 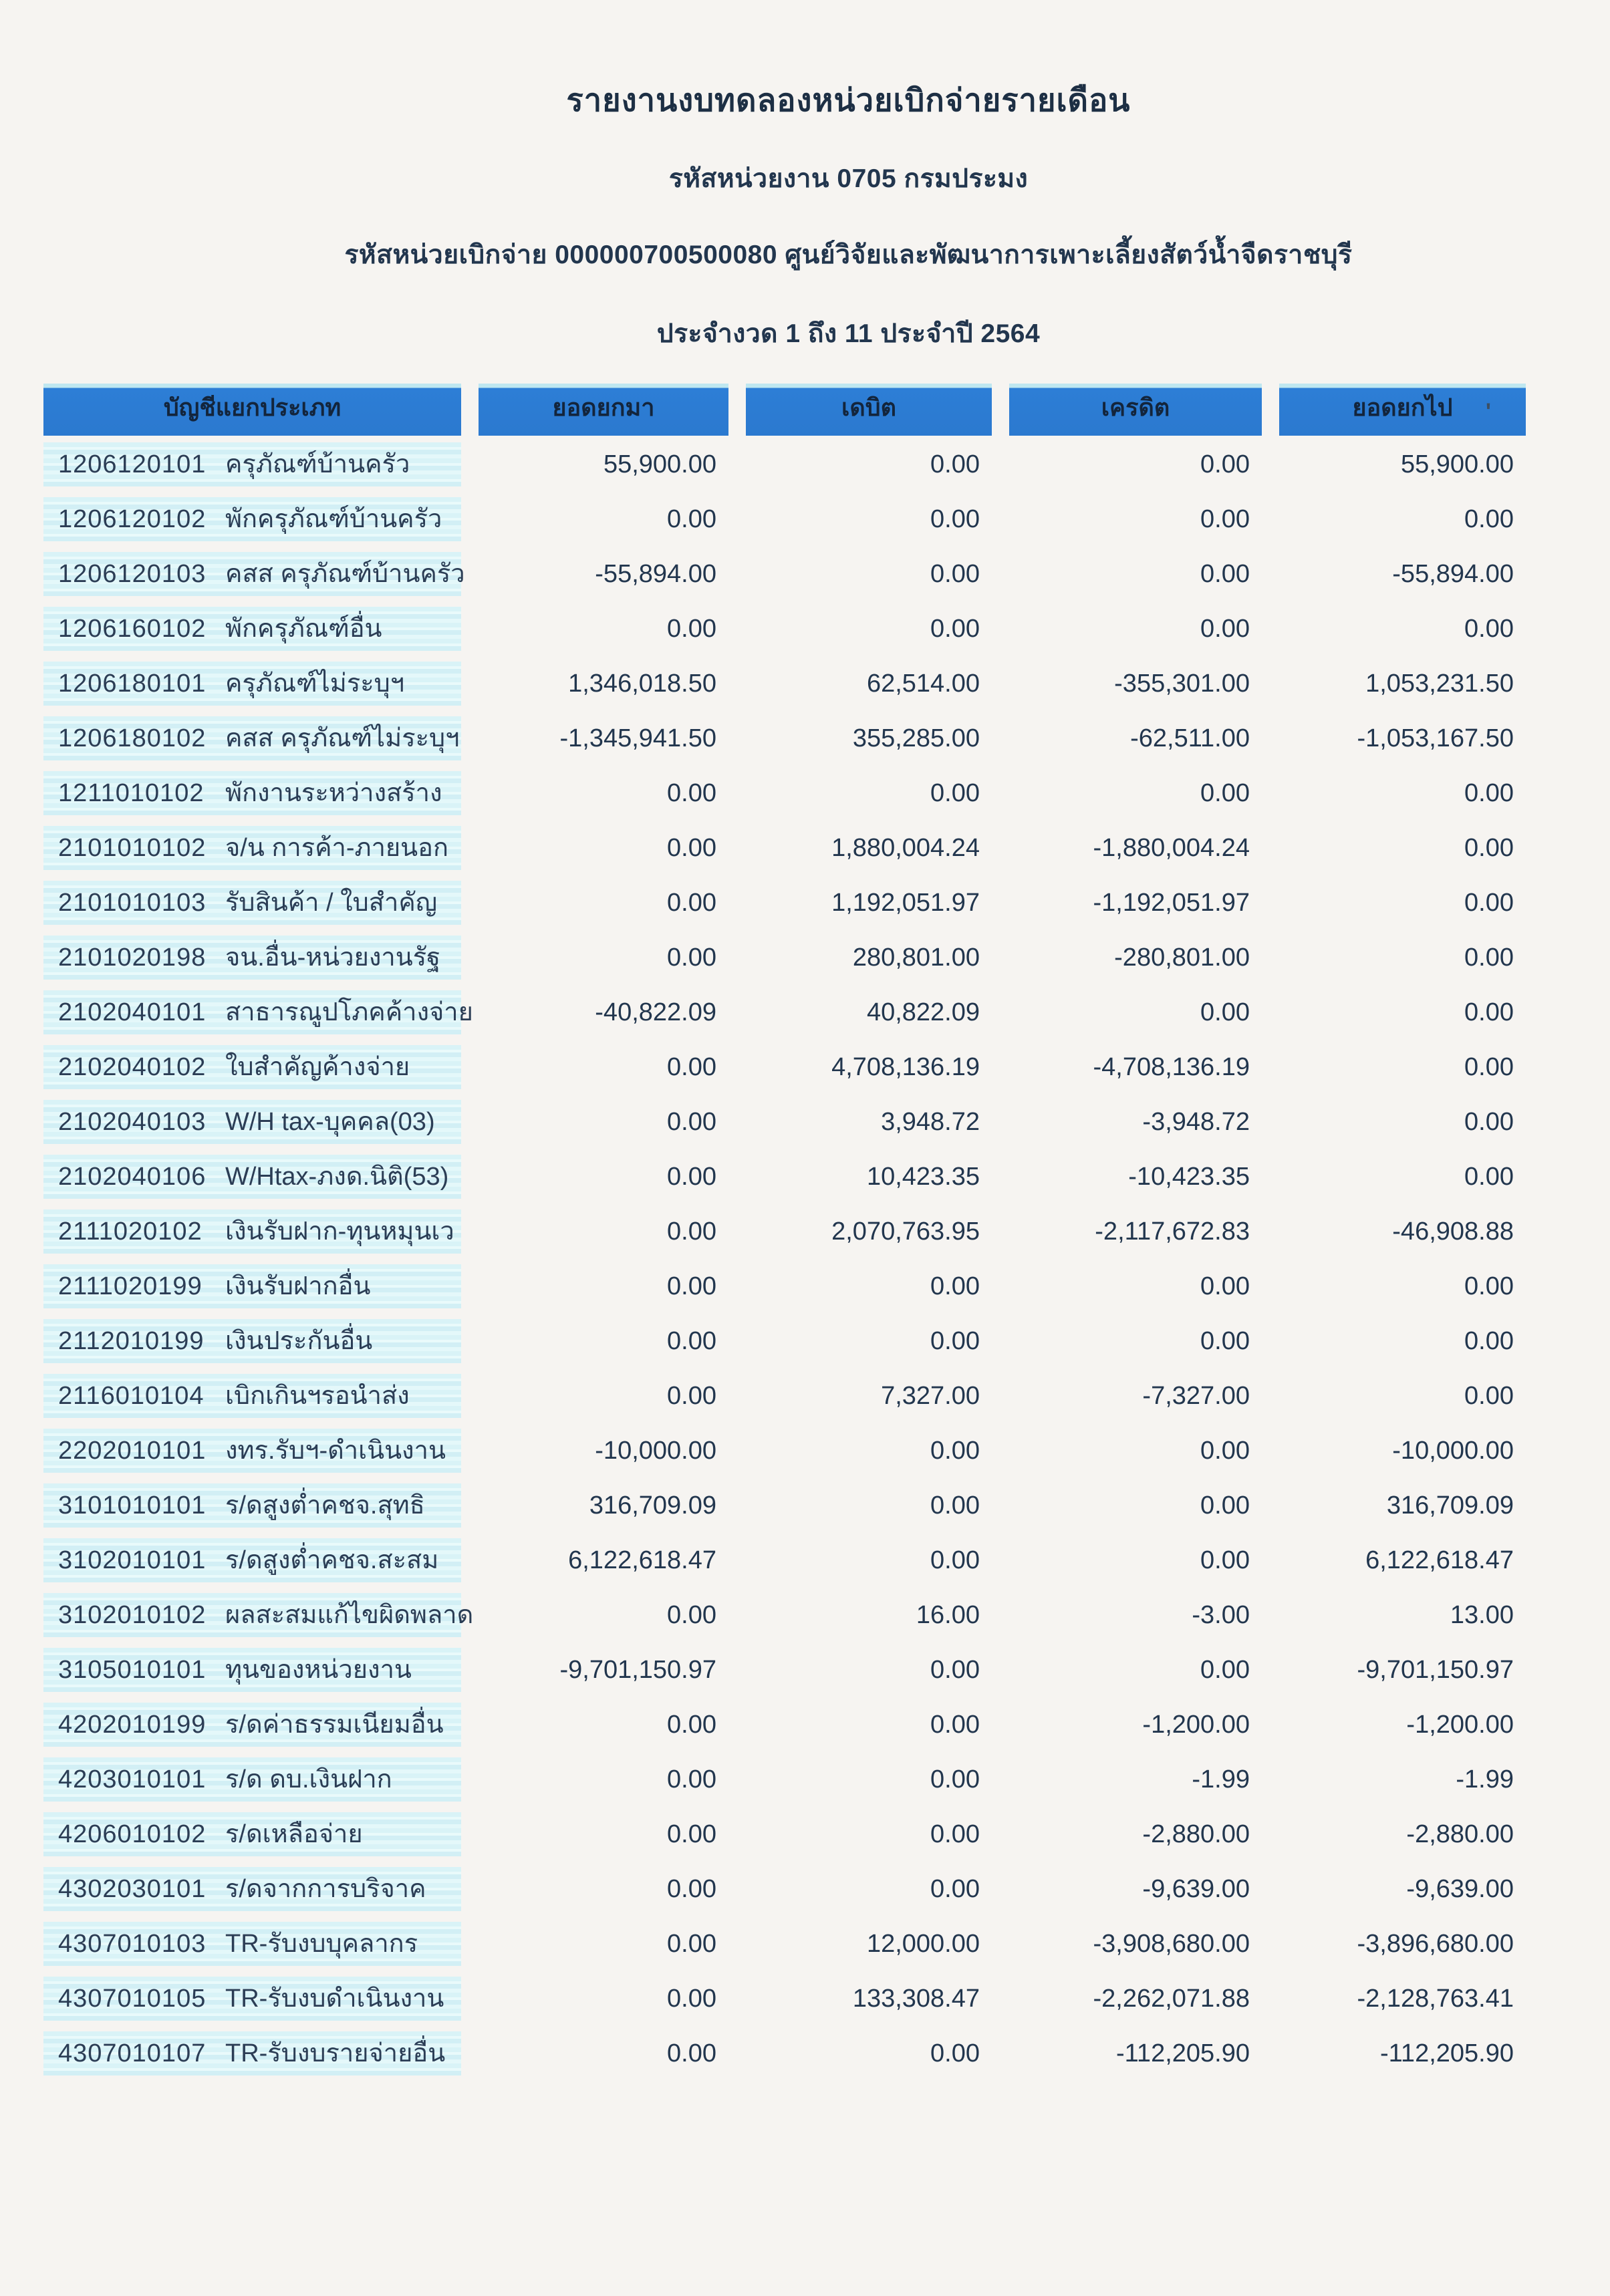 I want to click on account-code: 3101010101, so click(x=132, y=1506).